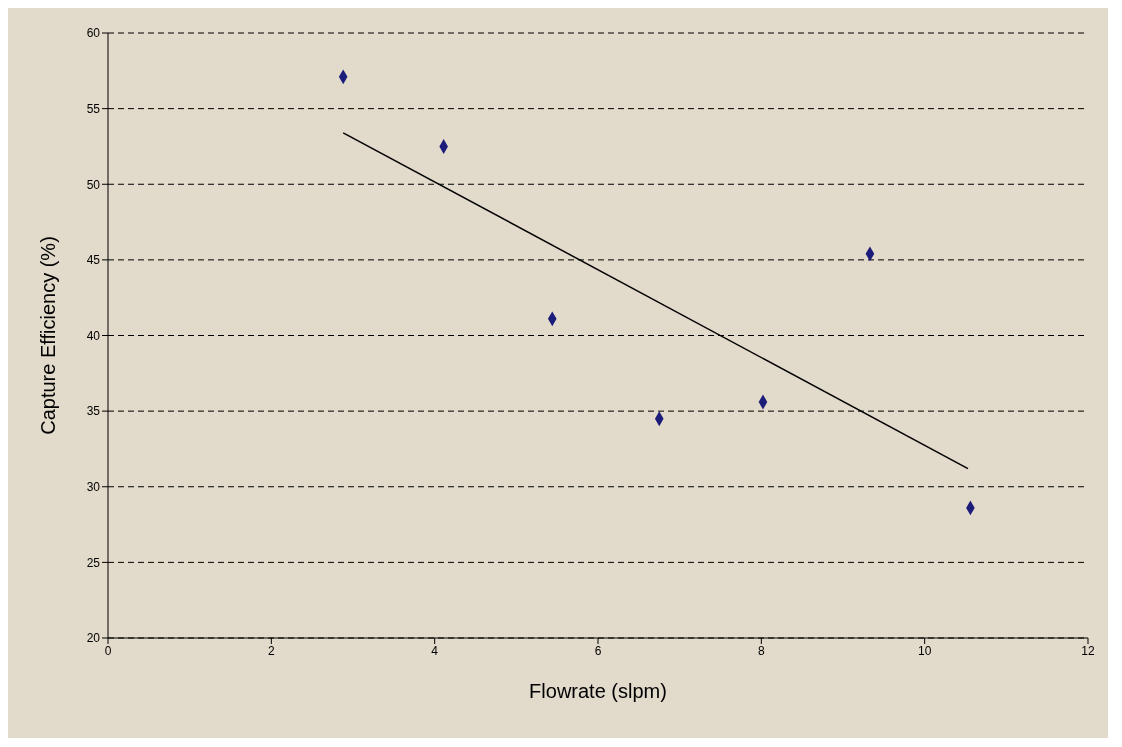 The image size is (1122, 747). Describe the element at coordinates (93, 335) in the screenshot. I see `y-tick-label: 40` at that location.